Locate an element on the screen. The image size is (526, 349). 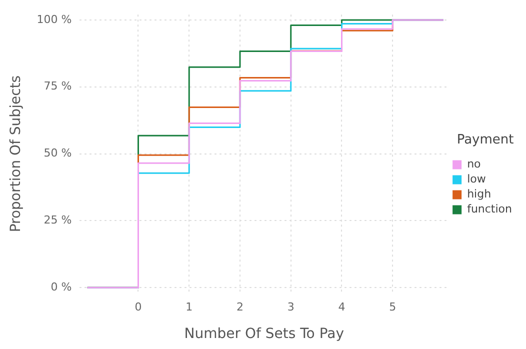
legend-title: Payment is located at coordinates (485, 140).